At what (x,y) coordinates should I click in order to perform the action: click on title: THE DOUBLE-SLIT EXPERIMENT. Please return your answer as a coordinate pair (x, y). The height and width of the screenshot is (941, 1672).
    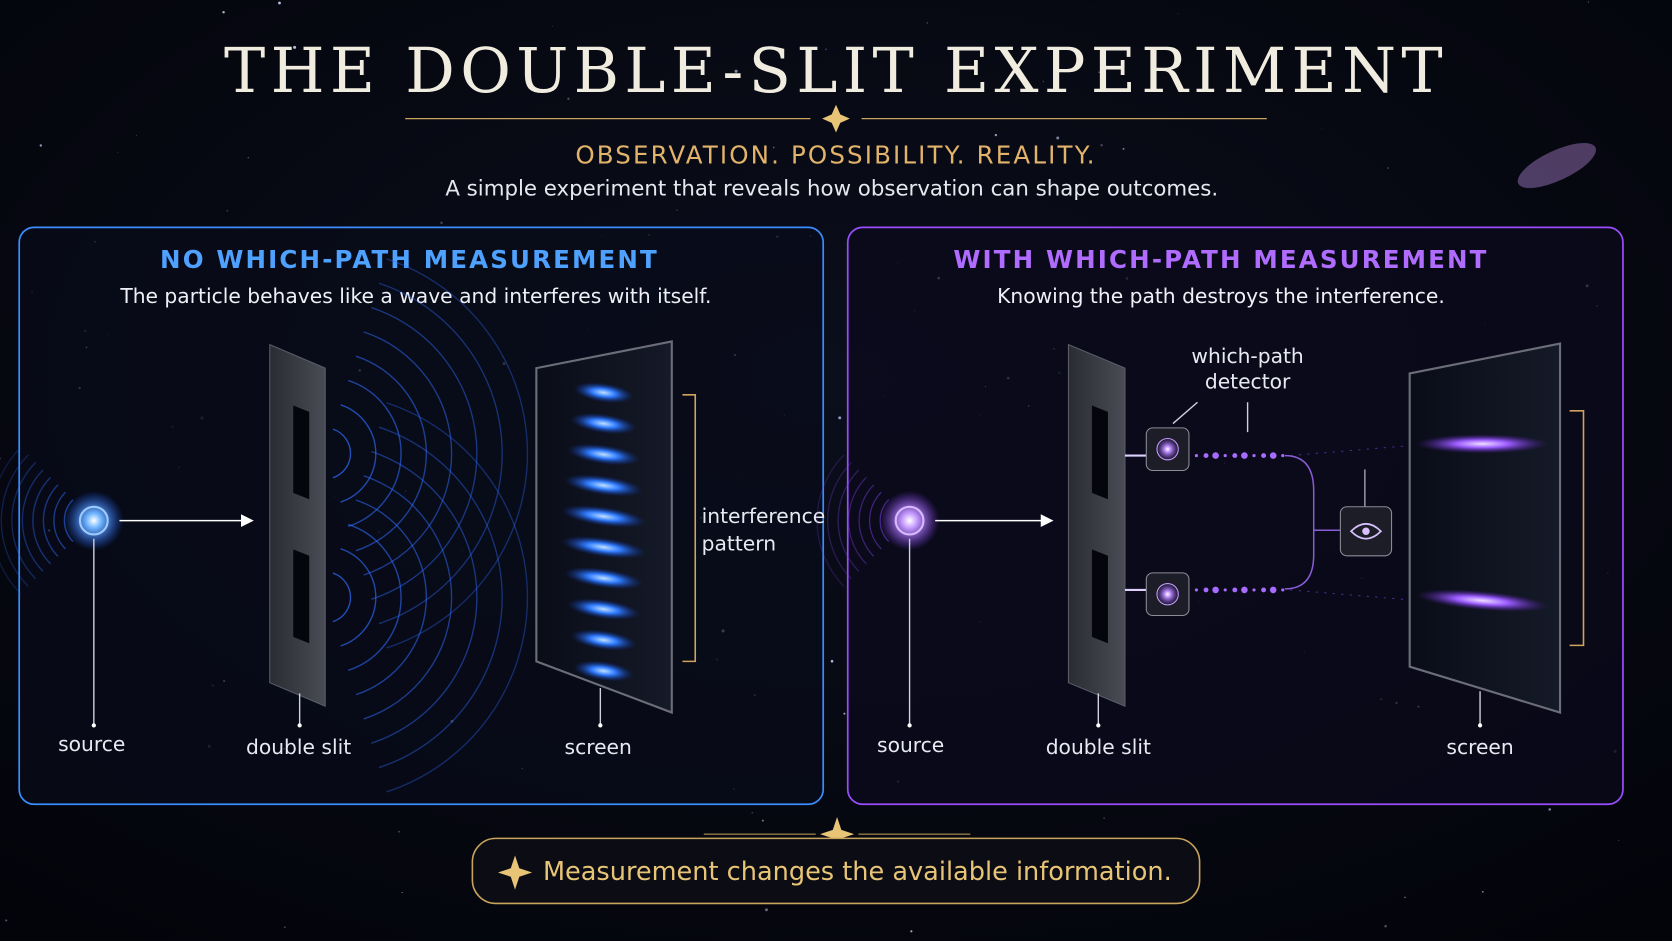
    Looking at the image, I should click on (836, 71).